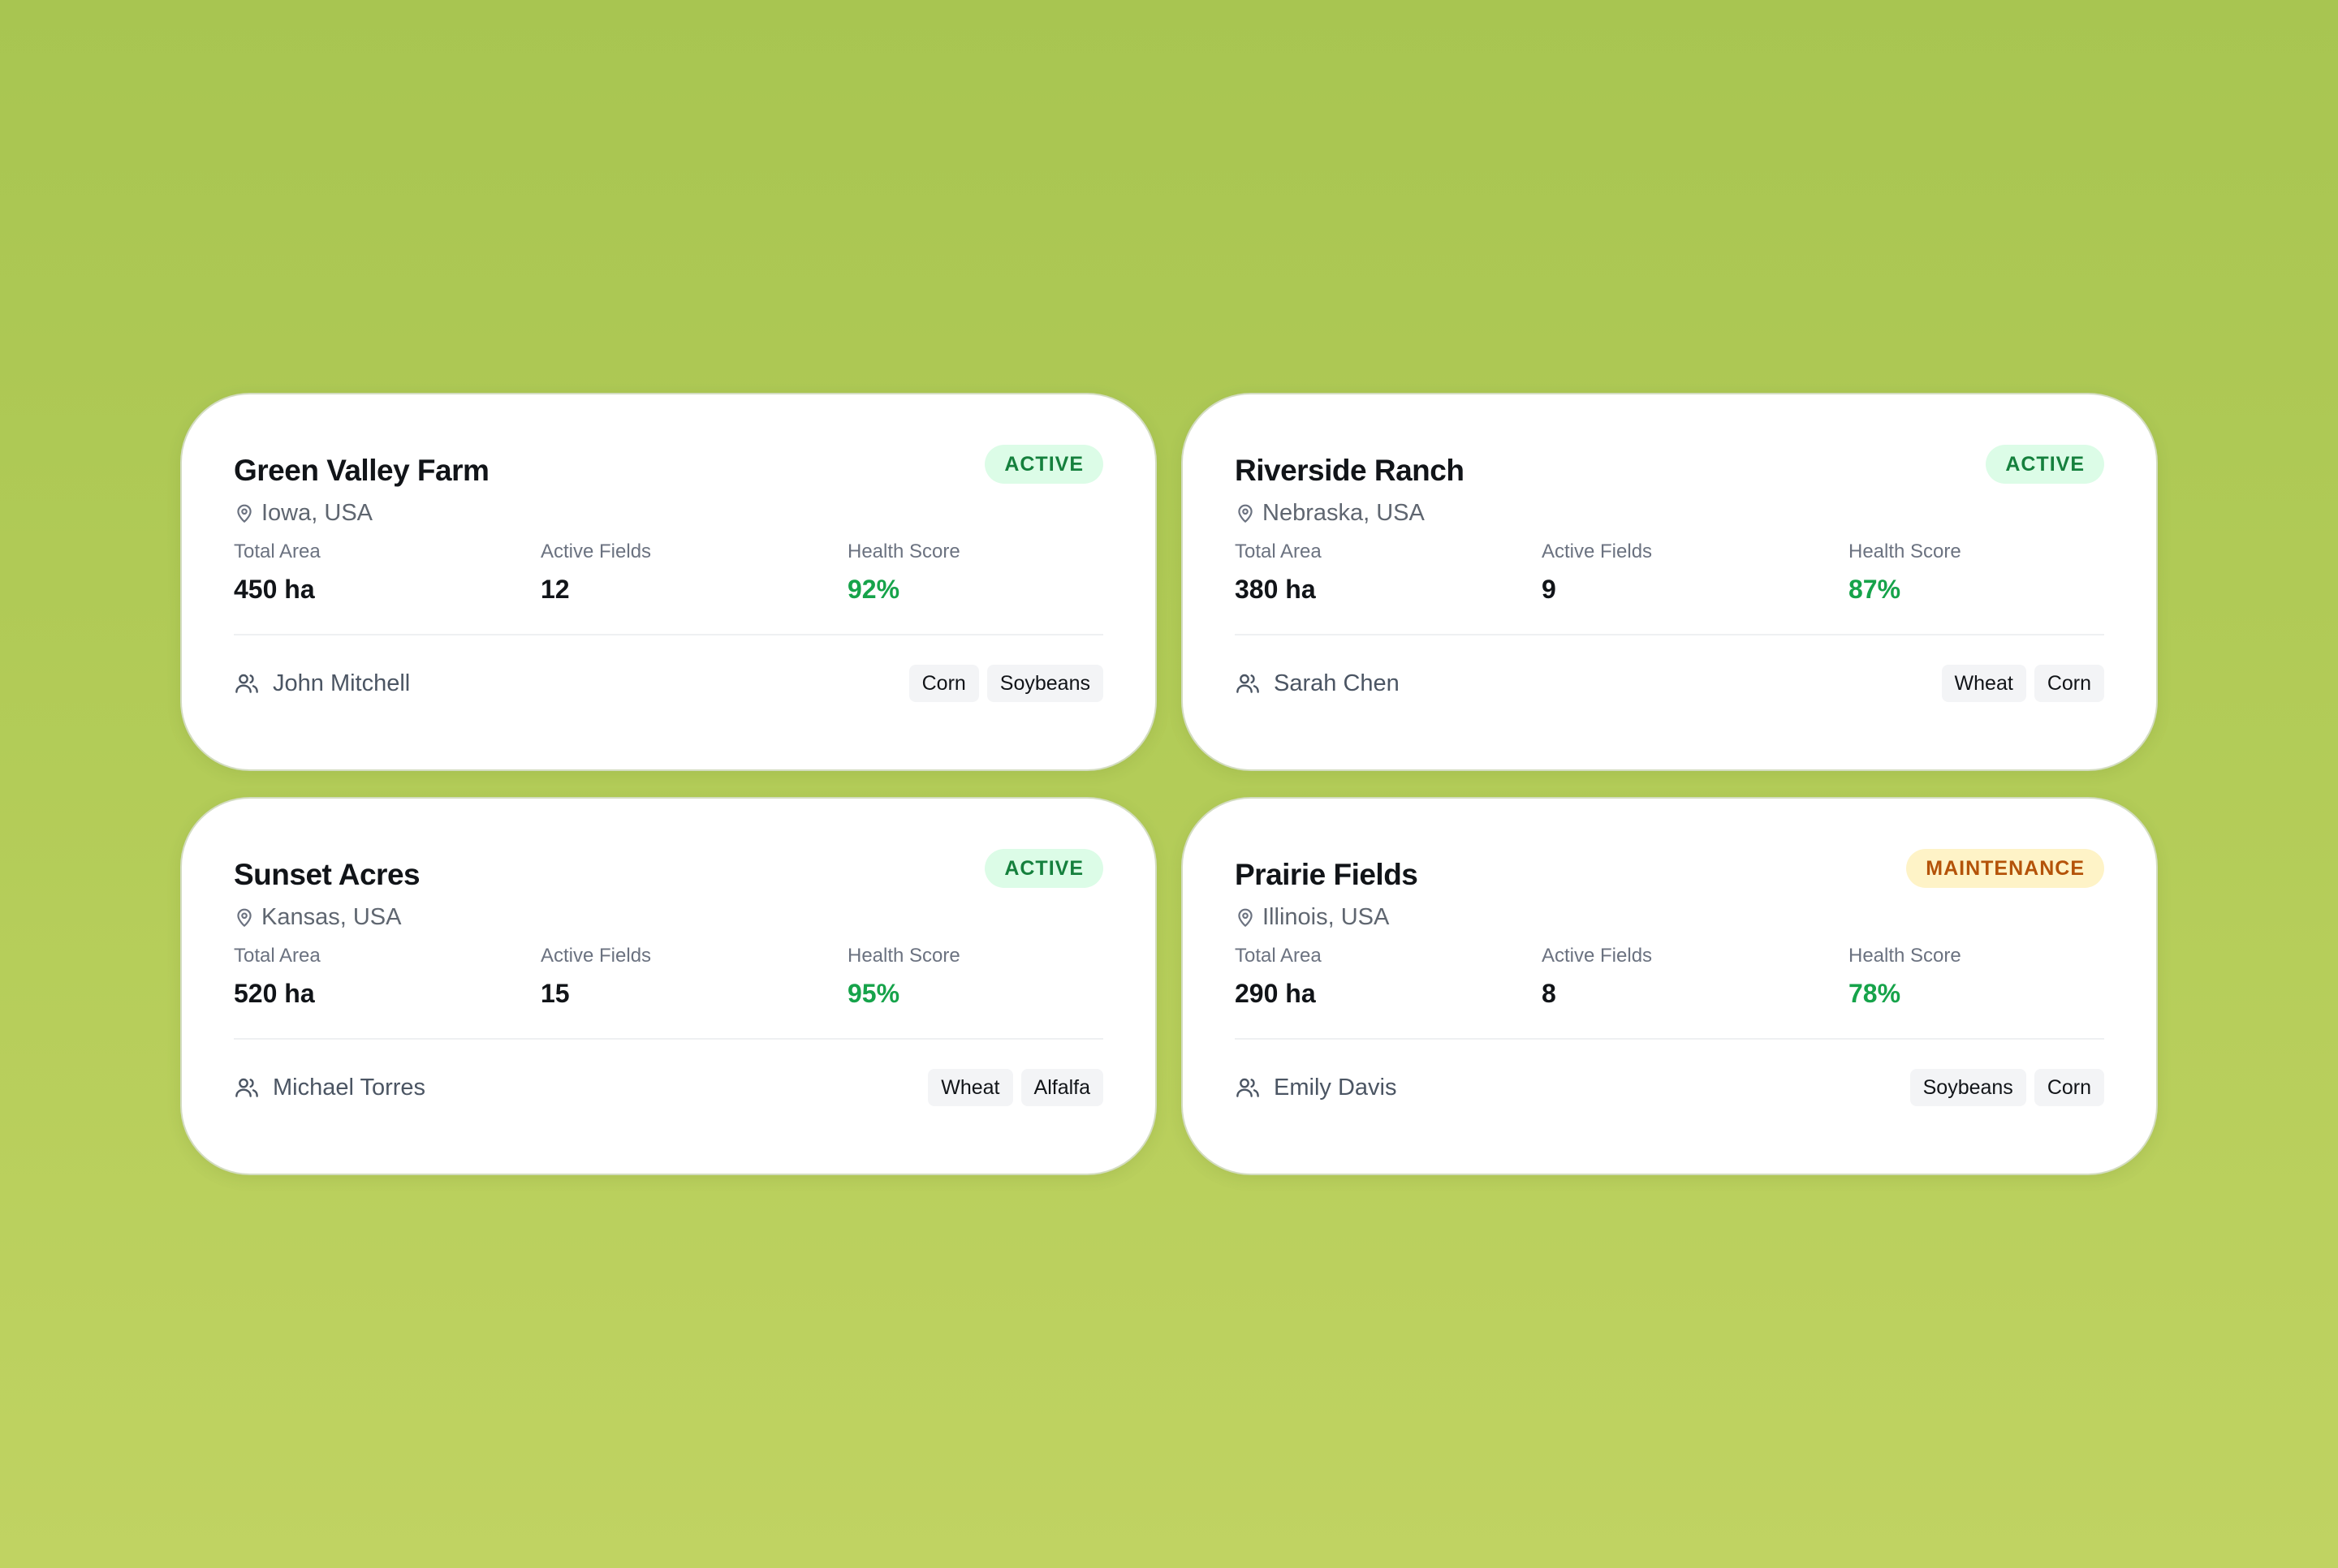  What do you see at coordinates (1349, 471) in the screenshot?
I see `farm-name: Riverside Ranch` at bounding box center [1349, 471].